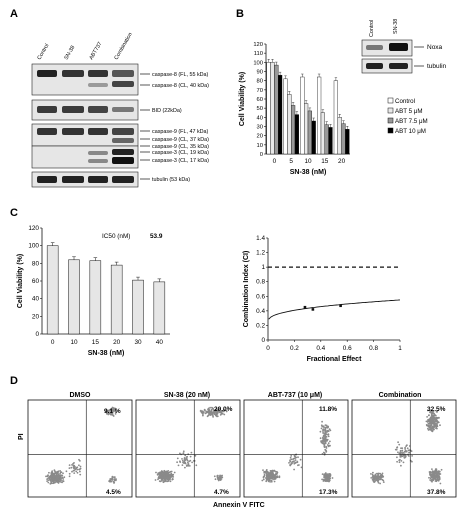 The width and height of the screenshot is (474, 512). I want to click on x-tick-label: 20, so click(117, 342).